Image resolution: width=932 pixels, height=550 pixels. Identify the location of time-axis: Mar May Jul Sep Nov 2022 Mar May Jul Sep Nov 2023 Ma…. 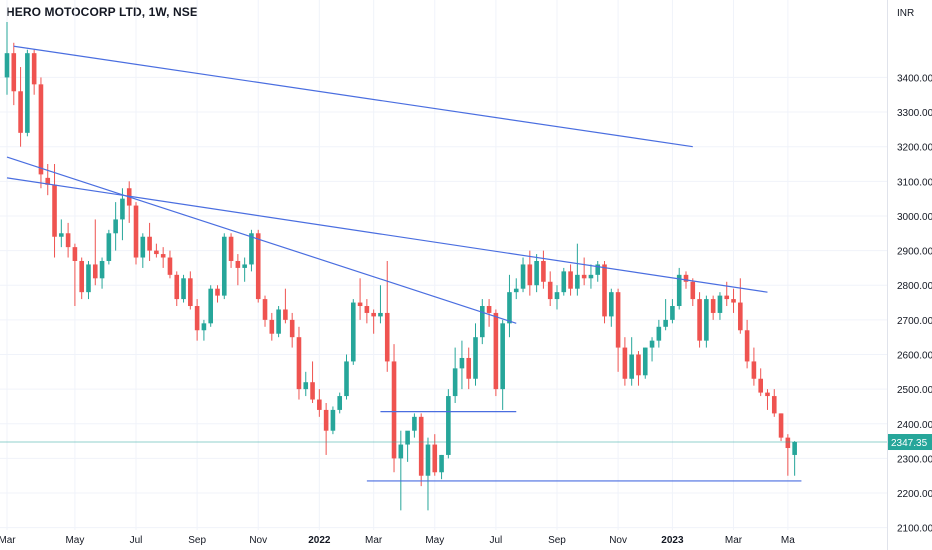
(397, 540).